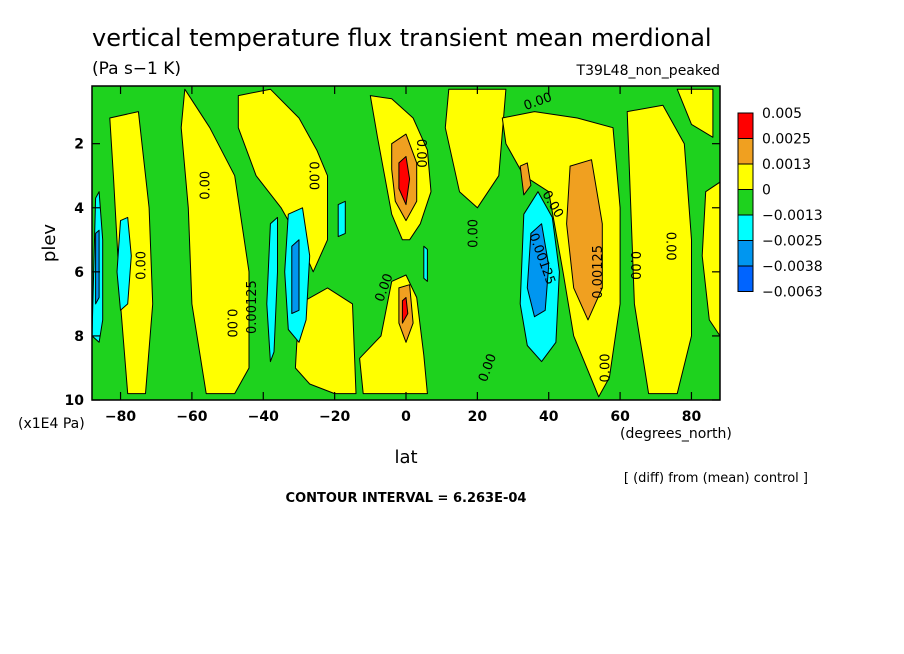 This screenshot has height=654, width=904. What do you see at coordinates (478, 417) in the screenshot?
I see `x-tick-label: 20` at bounding box center [478, 417].